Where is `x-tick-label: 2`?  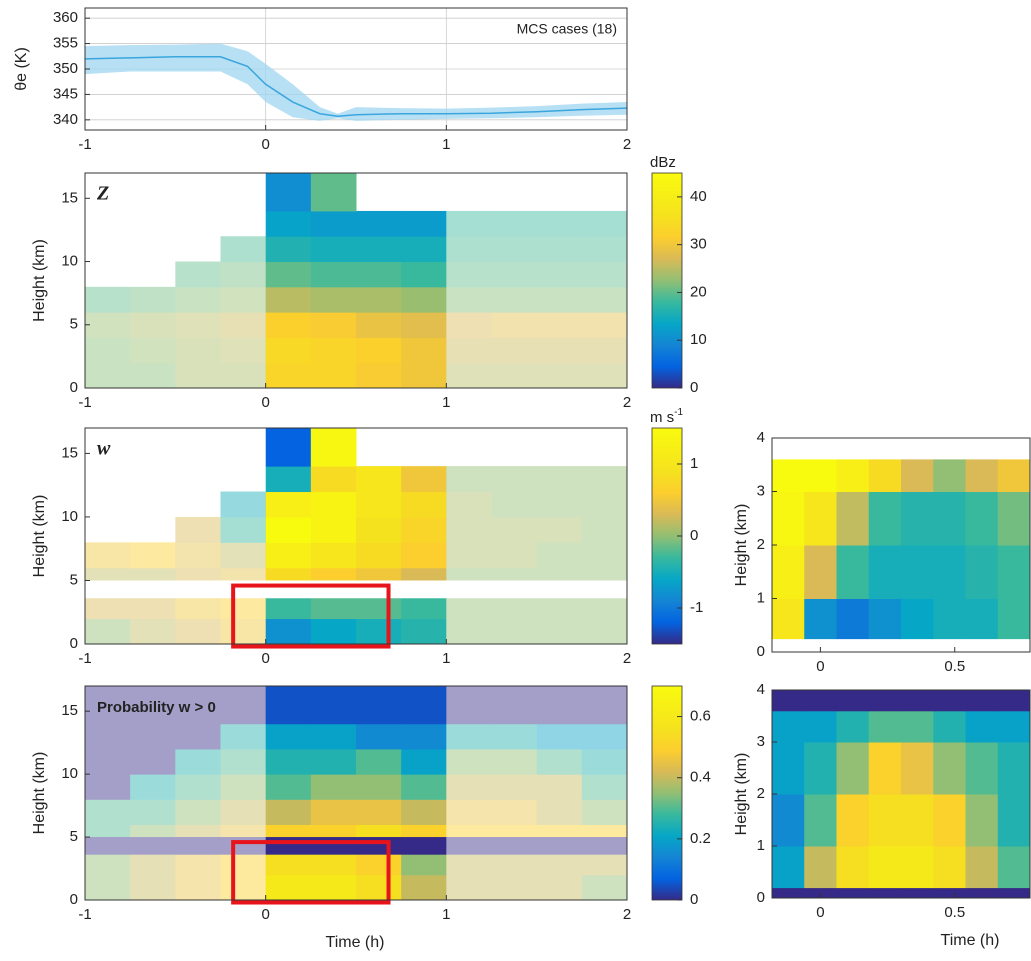 x-tick-label: 2 is located at coordinates (627, 144).